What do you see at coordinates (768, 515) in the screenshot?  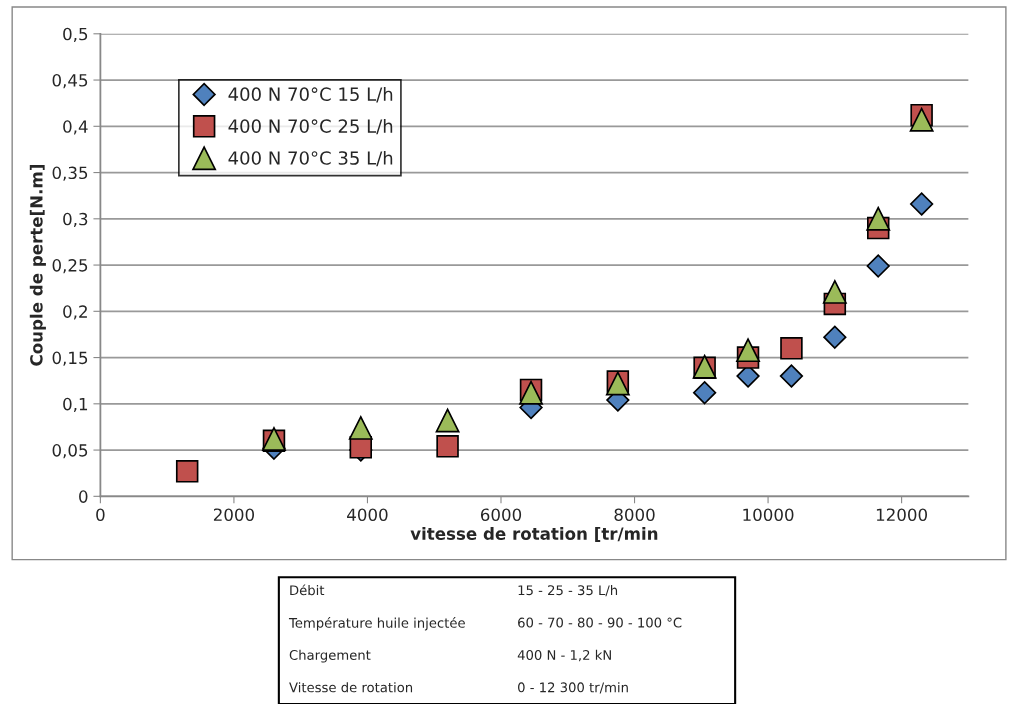 I see `x-tick-label: 10000` at bounding box center [768, 515].